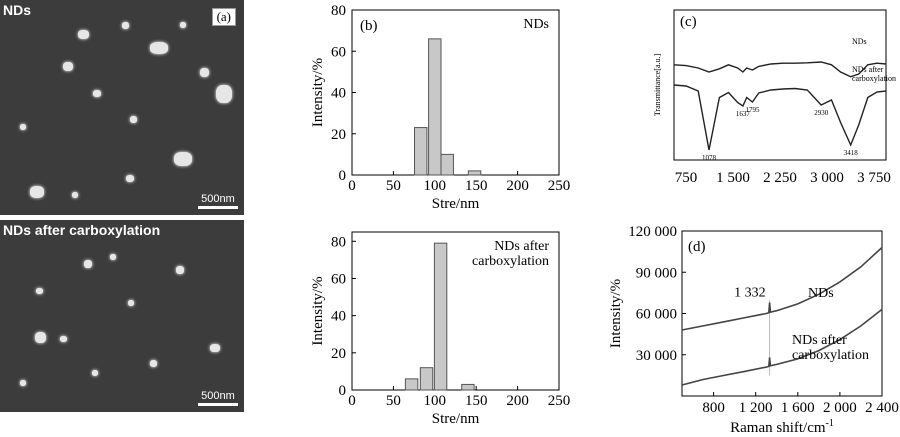 The width and height of the screenshot is (900, 437). What do you see at coordinates (510, 254) in the screenshot?
I see `series-annotation: NDs after carboxylation` at bounding box center [510, 254].